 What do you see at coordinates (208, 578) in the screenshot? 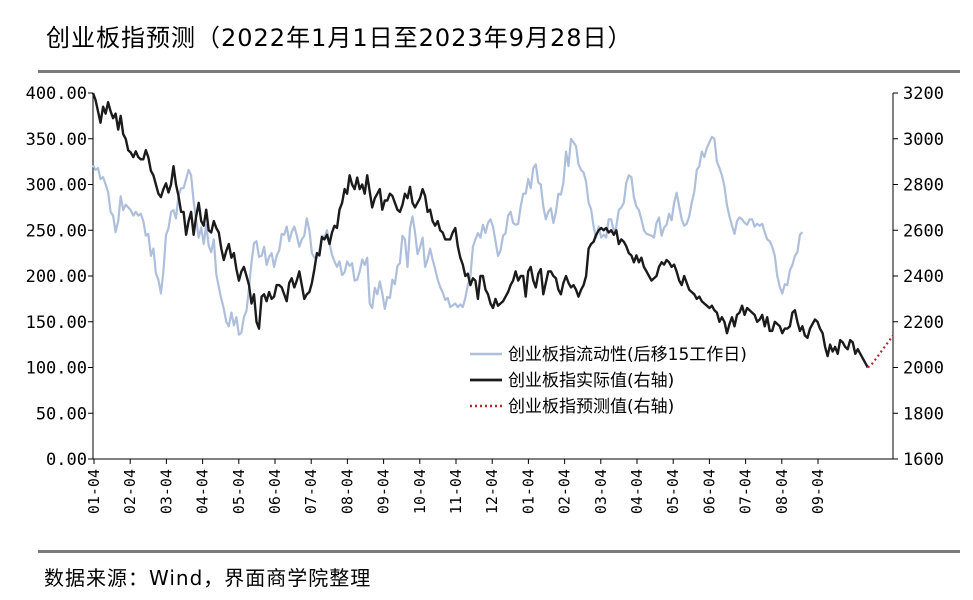
I see `source-note: 数据来源：Wind，界面商学院整理` at bounding box center [208, 578].